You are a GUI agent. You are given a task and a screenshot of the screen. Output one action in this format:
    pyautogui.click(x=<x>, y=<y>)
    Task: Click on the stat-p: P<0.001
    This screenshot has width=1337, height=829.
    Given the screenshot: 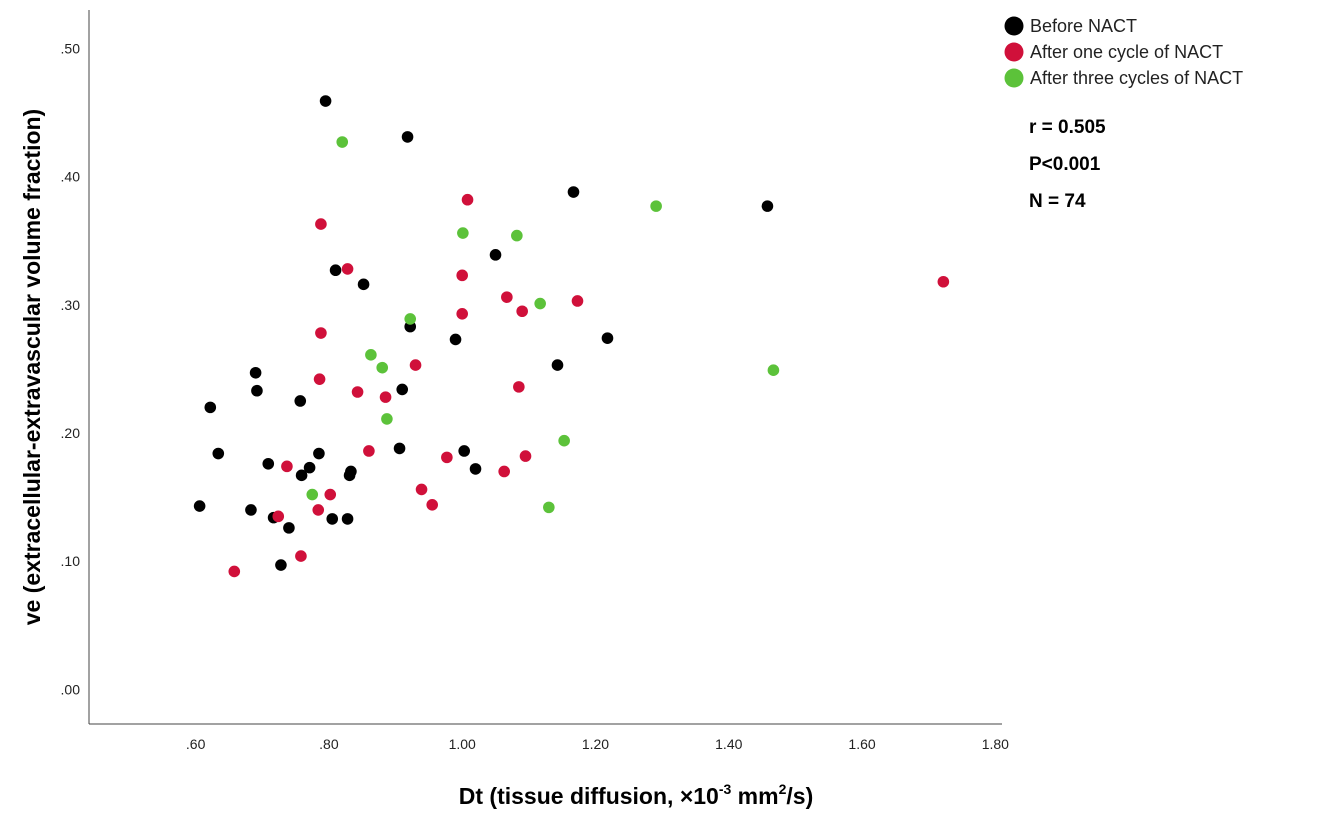 What is the action you would take?
    pyautogui.click(x=1065, y=164)
    